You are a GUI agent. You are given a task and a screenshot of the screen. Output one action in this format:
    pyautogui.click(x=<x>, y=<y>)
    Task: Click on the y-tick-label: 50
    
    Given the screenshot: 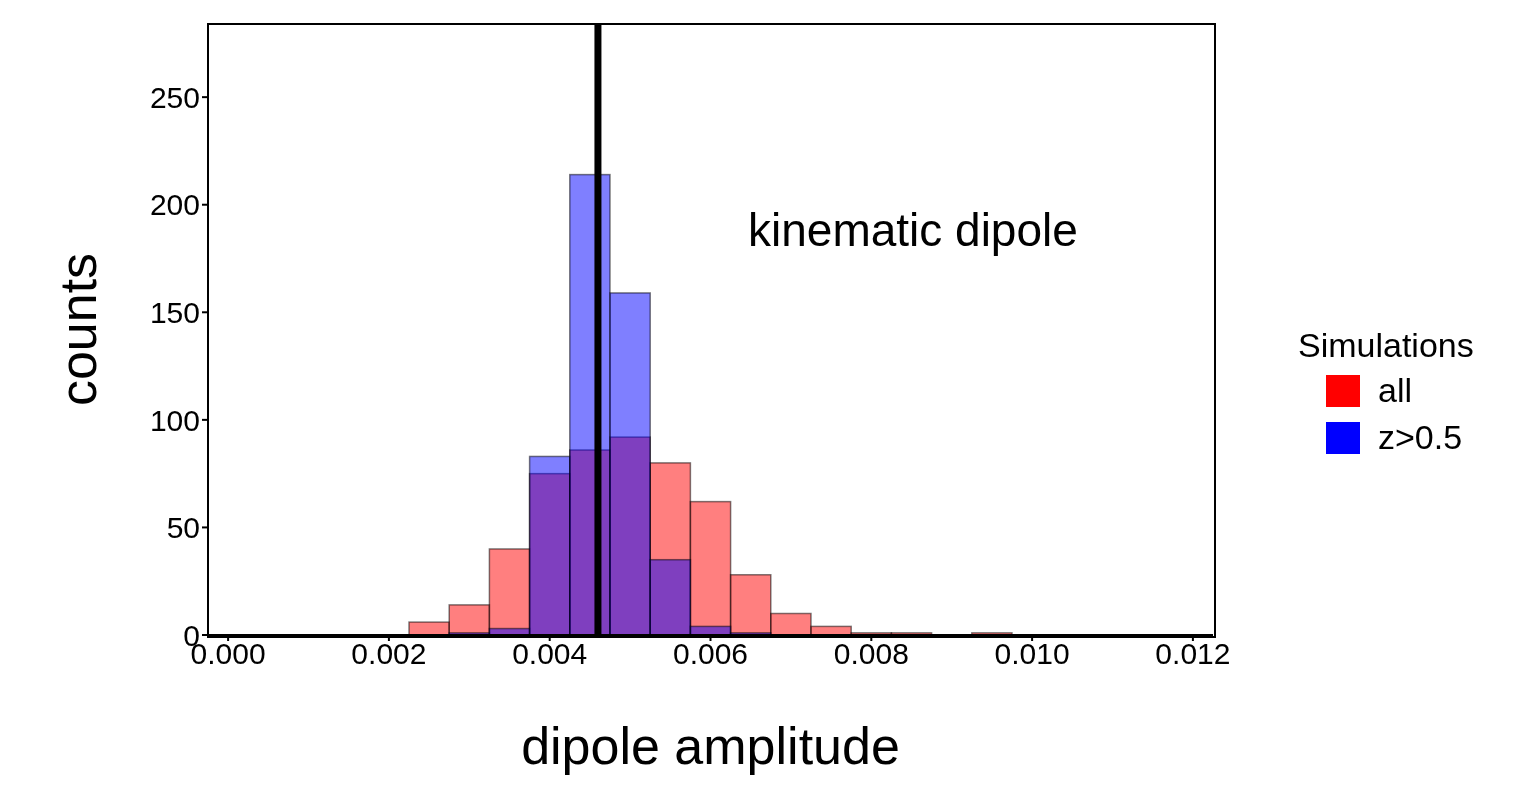 What is the action you would take?
    pyautogui.click(x=183, y=528)
    